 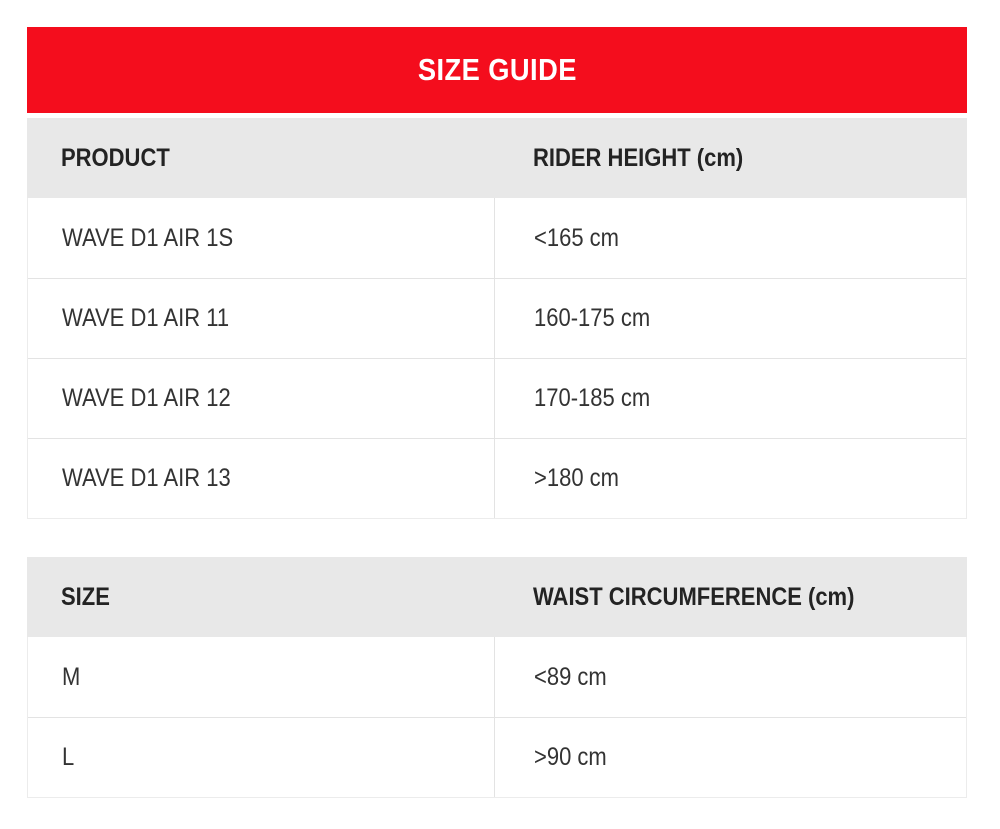 What do you see at coordinates (577, 237) in the screenshot?
I see `rider-height-value: <165 cm` at bounding box center [577, 237].